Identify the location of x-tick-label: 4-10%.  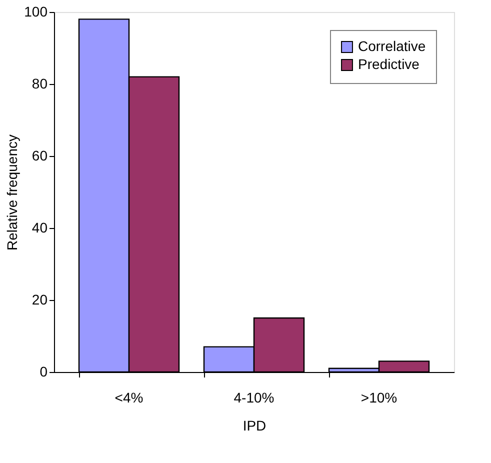
(254, 398).